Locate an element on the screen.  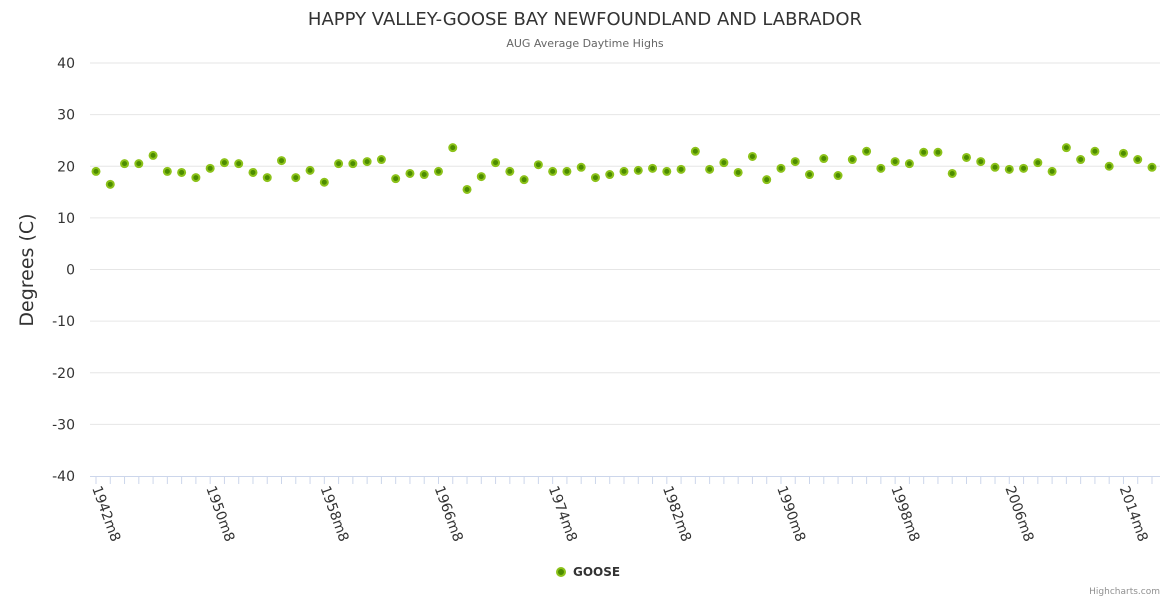
y-tick-label: 0 is located at coordinates (70, 271).